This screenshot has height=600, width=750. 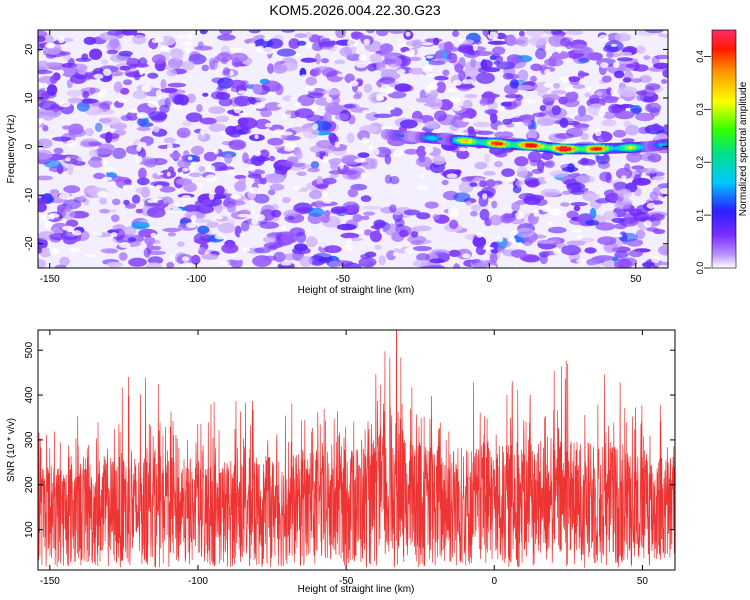 What do you see at coordinates (29, 194) in the screenshot?
I see `heatmap-y-tick-label: -10` at bounding box center [29, 194].